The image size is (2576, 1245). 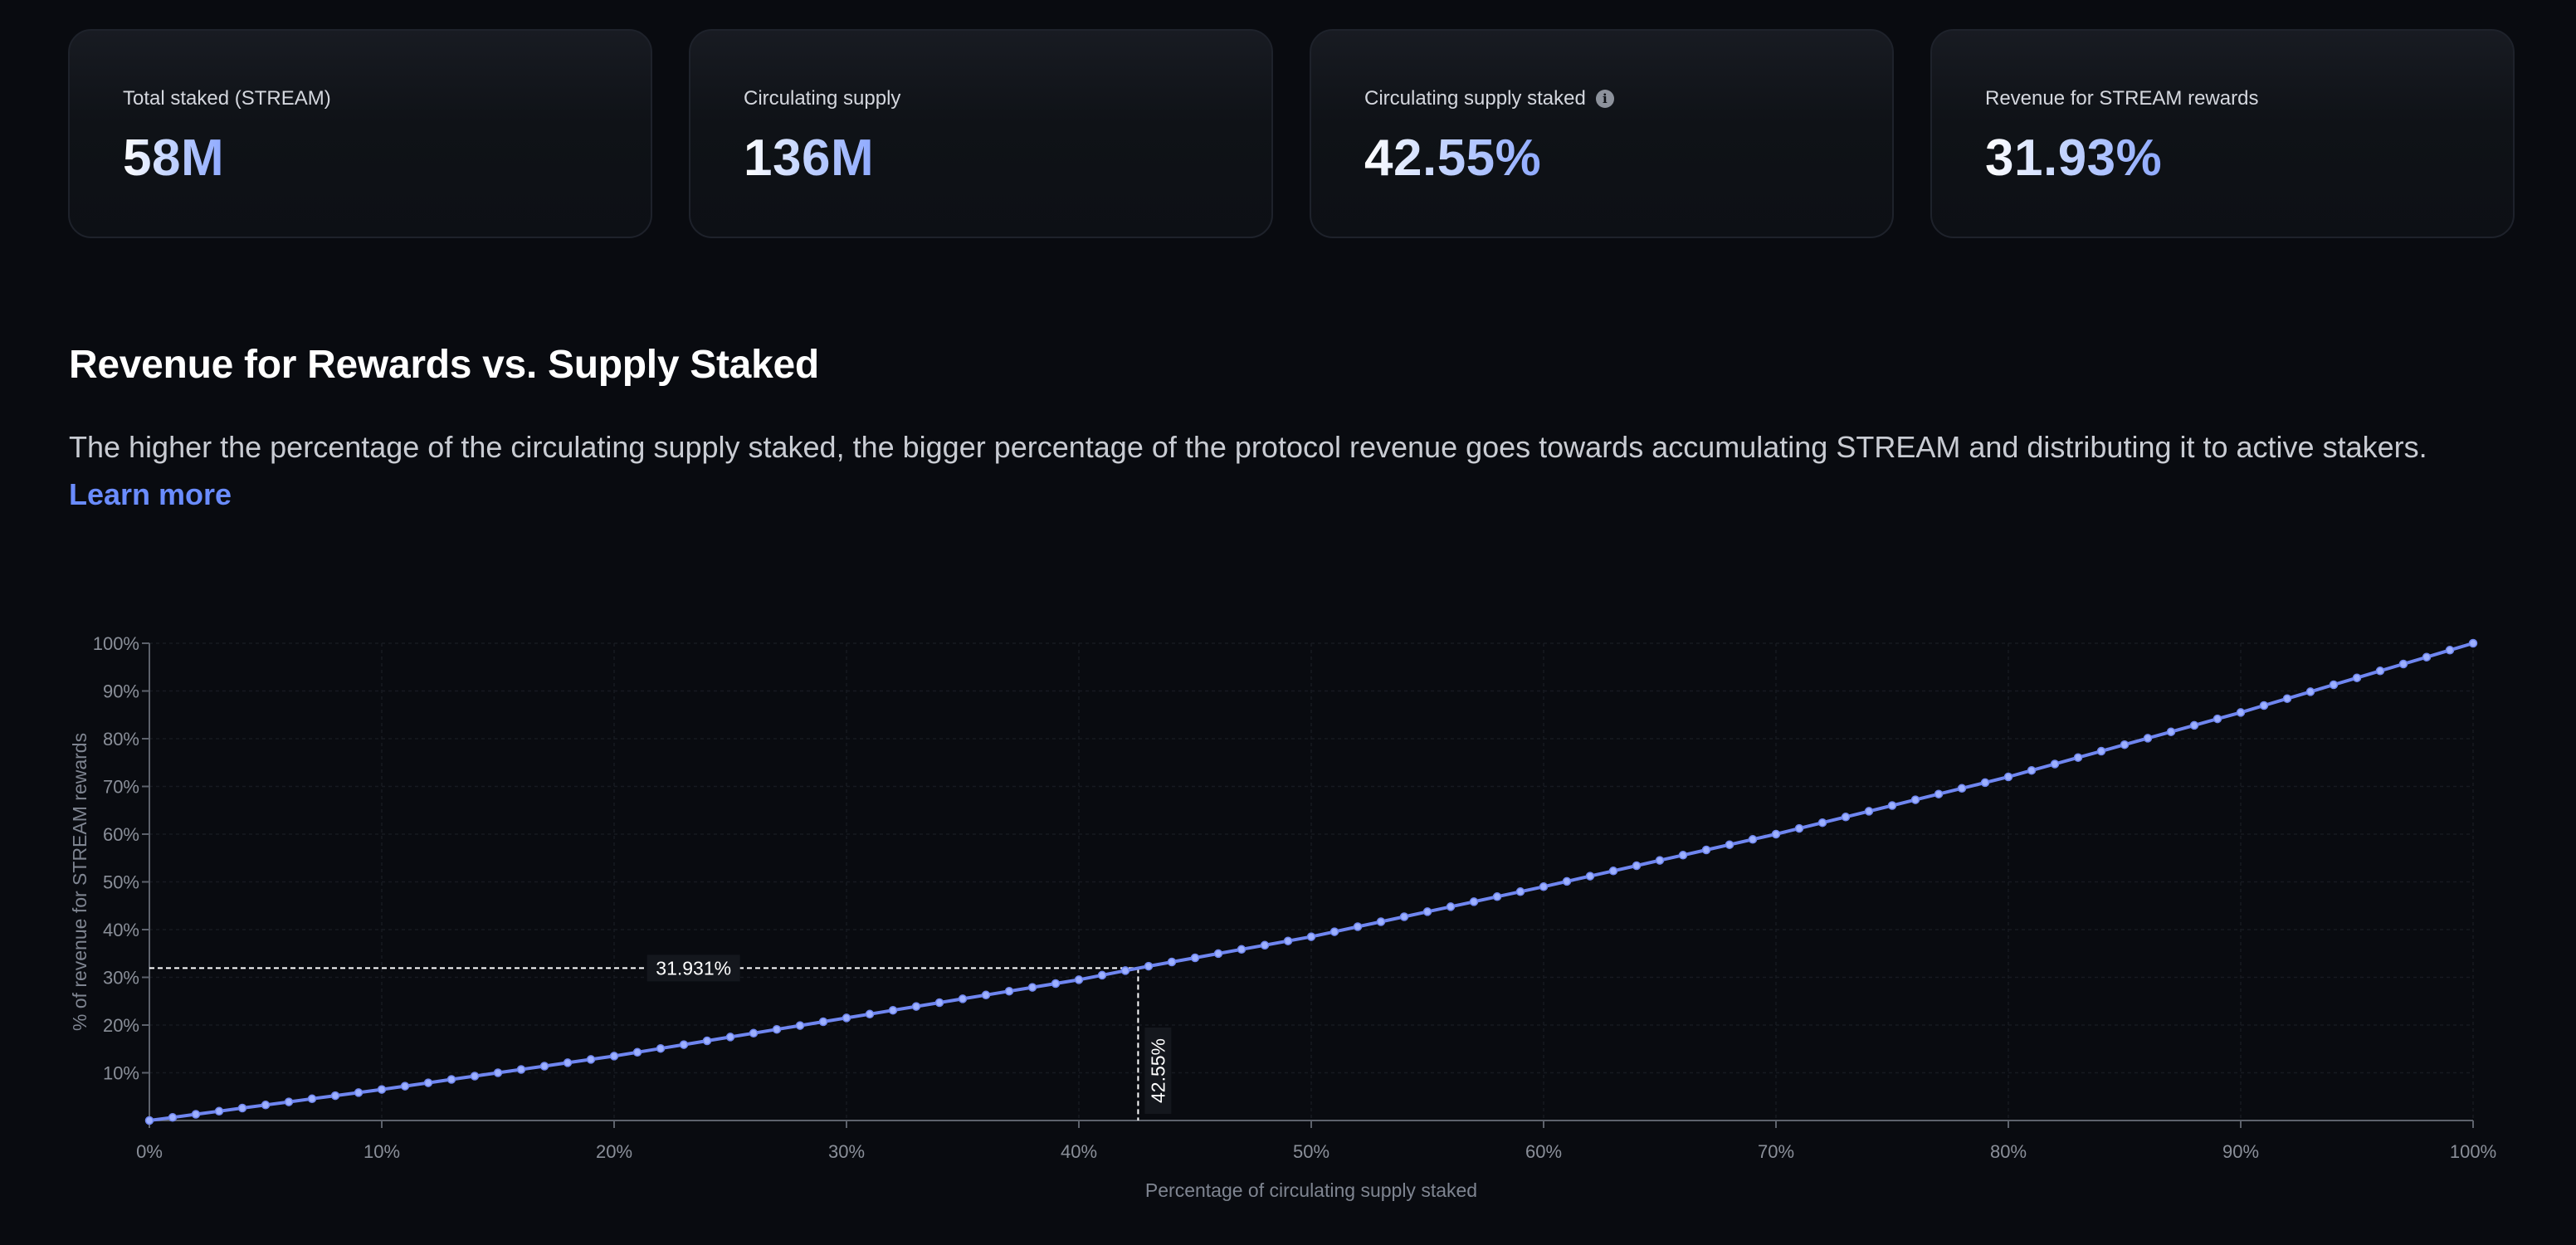 I want to click on x-tick-label: 20%, so click(x=614, y=1151).